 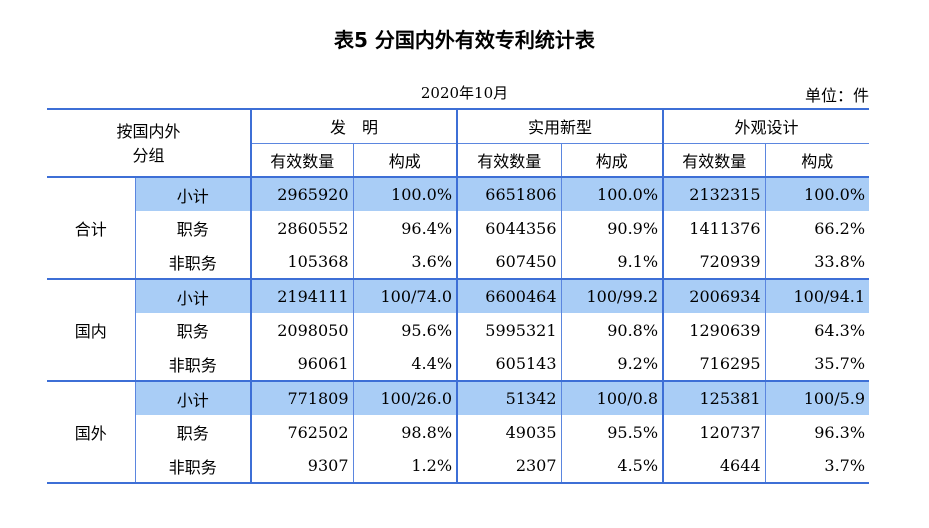 What do you see at coordinates (817, 432) in the screenshot?
I see `design-share-cell: 96.3%` at bounding box center [817, 432].